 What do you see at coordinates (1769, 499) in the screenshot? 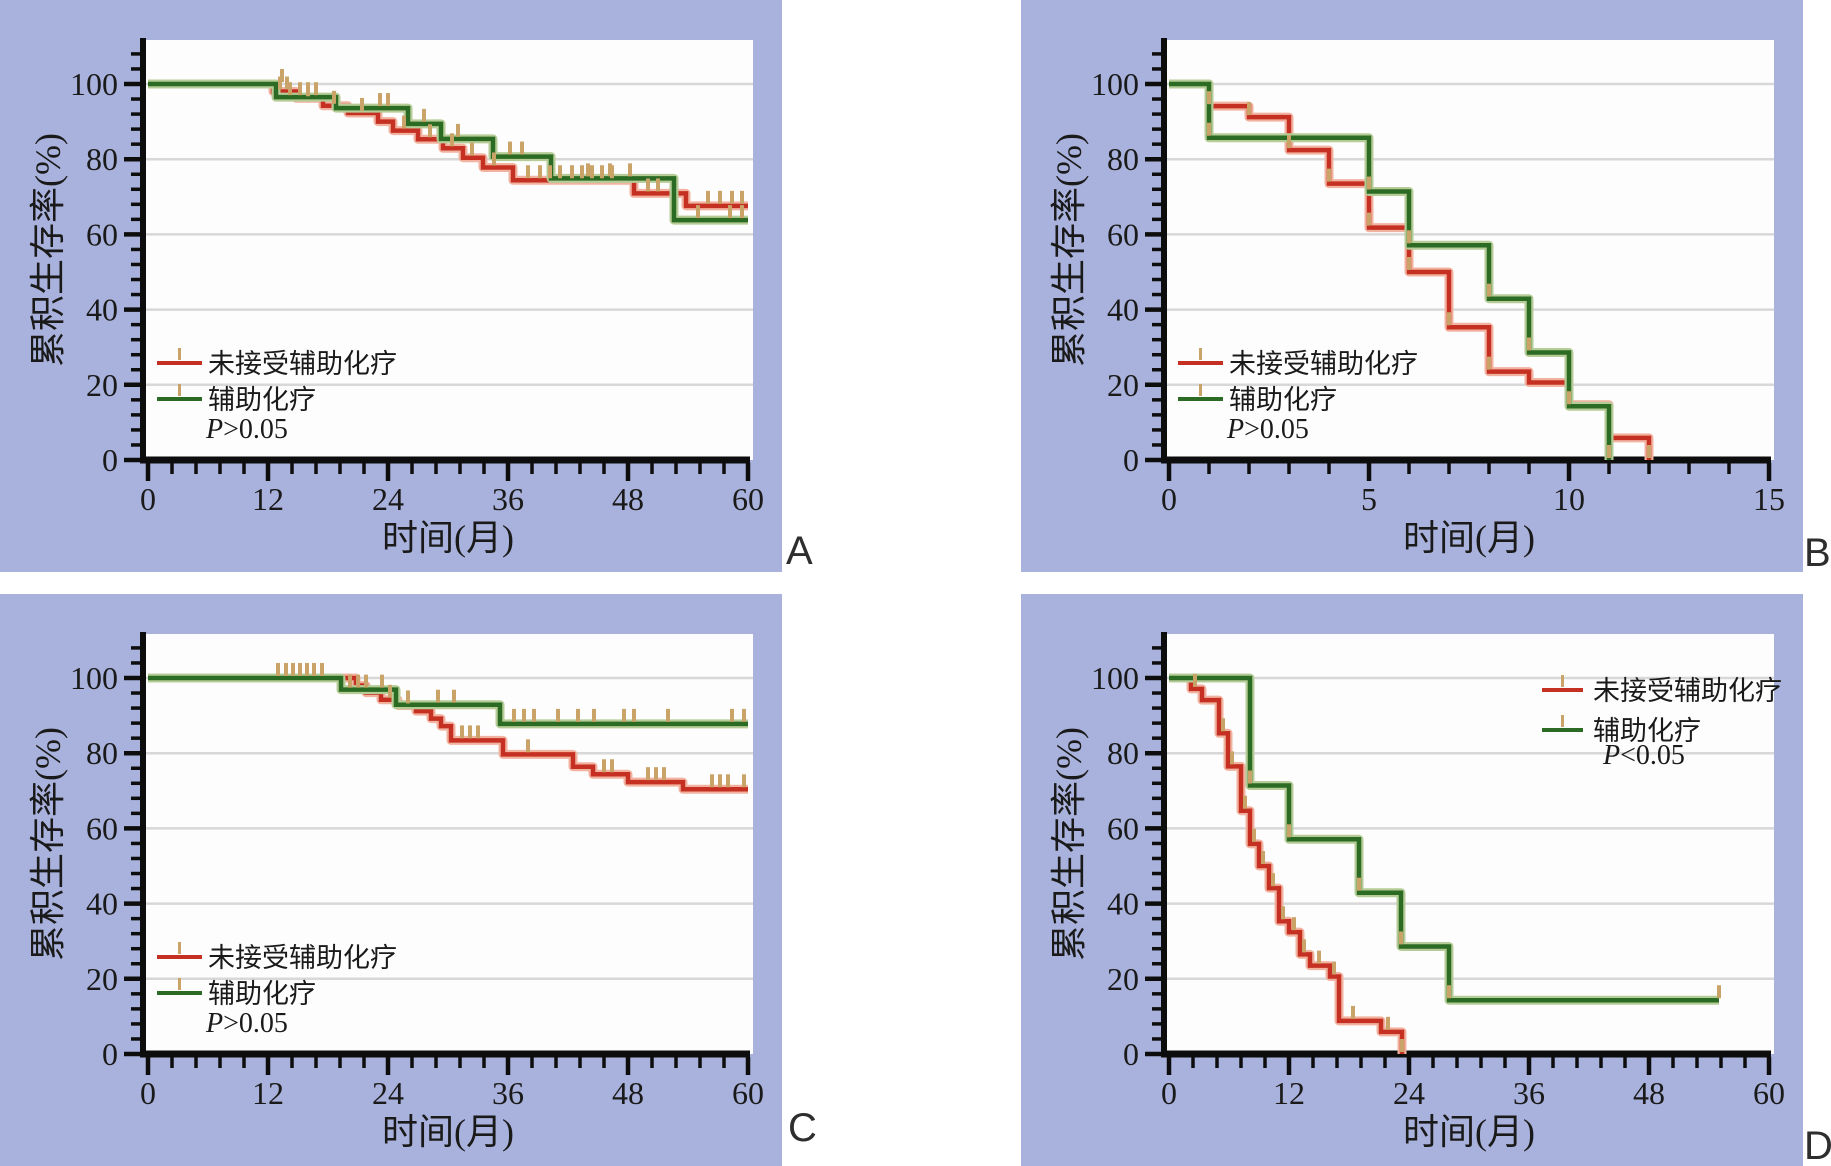
I see `x-tick-label: 15` at bounding box center [1769, 499].